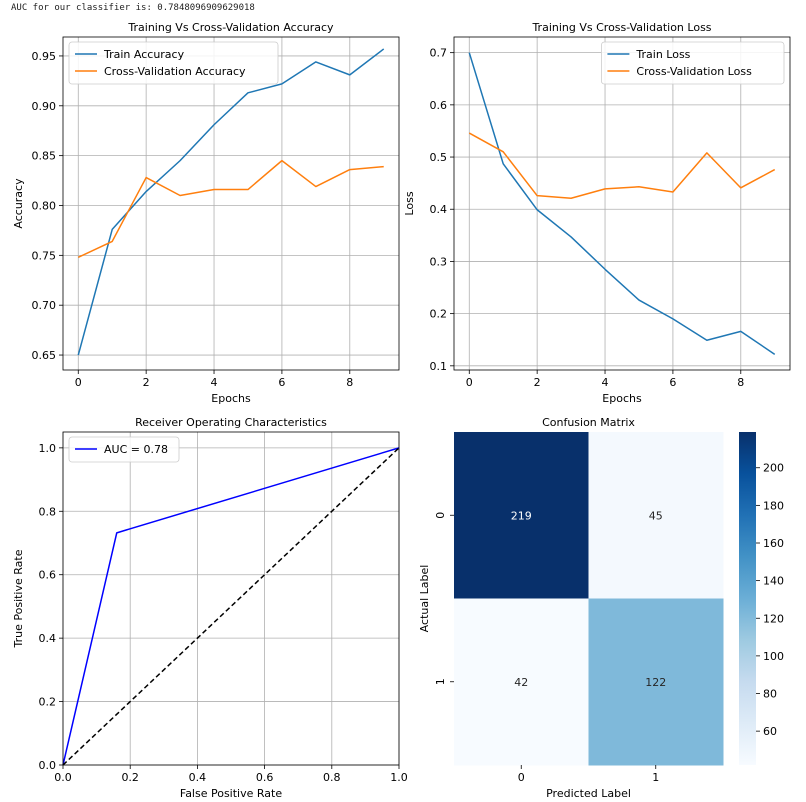 The height and width of the screenshot is (802, 806). I want to click on series-line-cross-validation-accuracy, so click(230, 209).